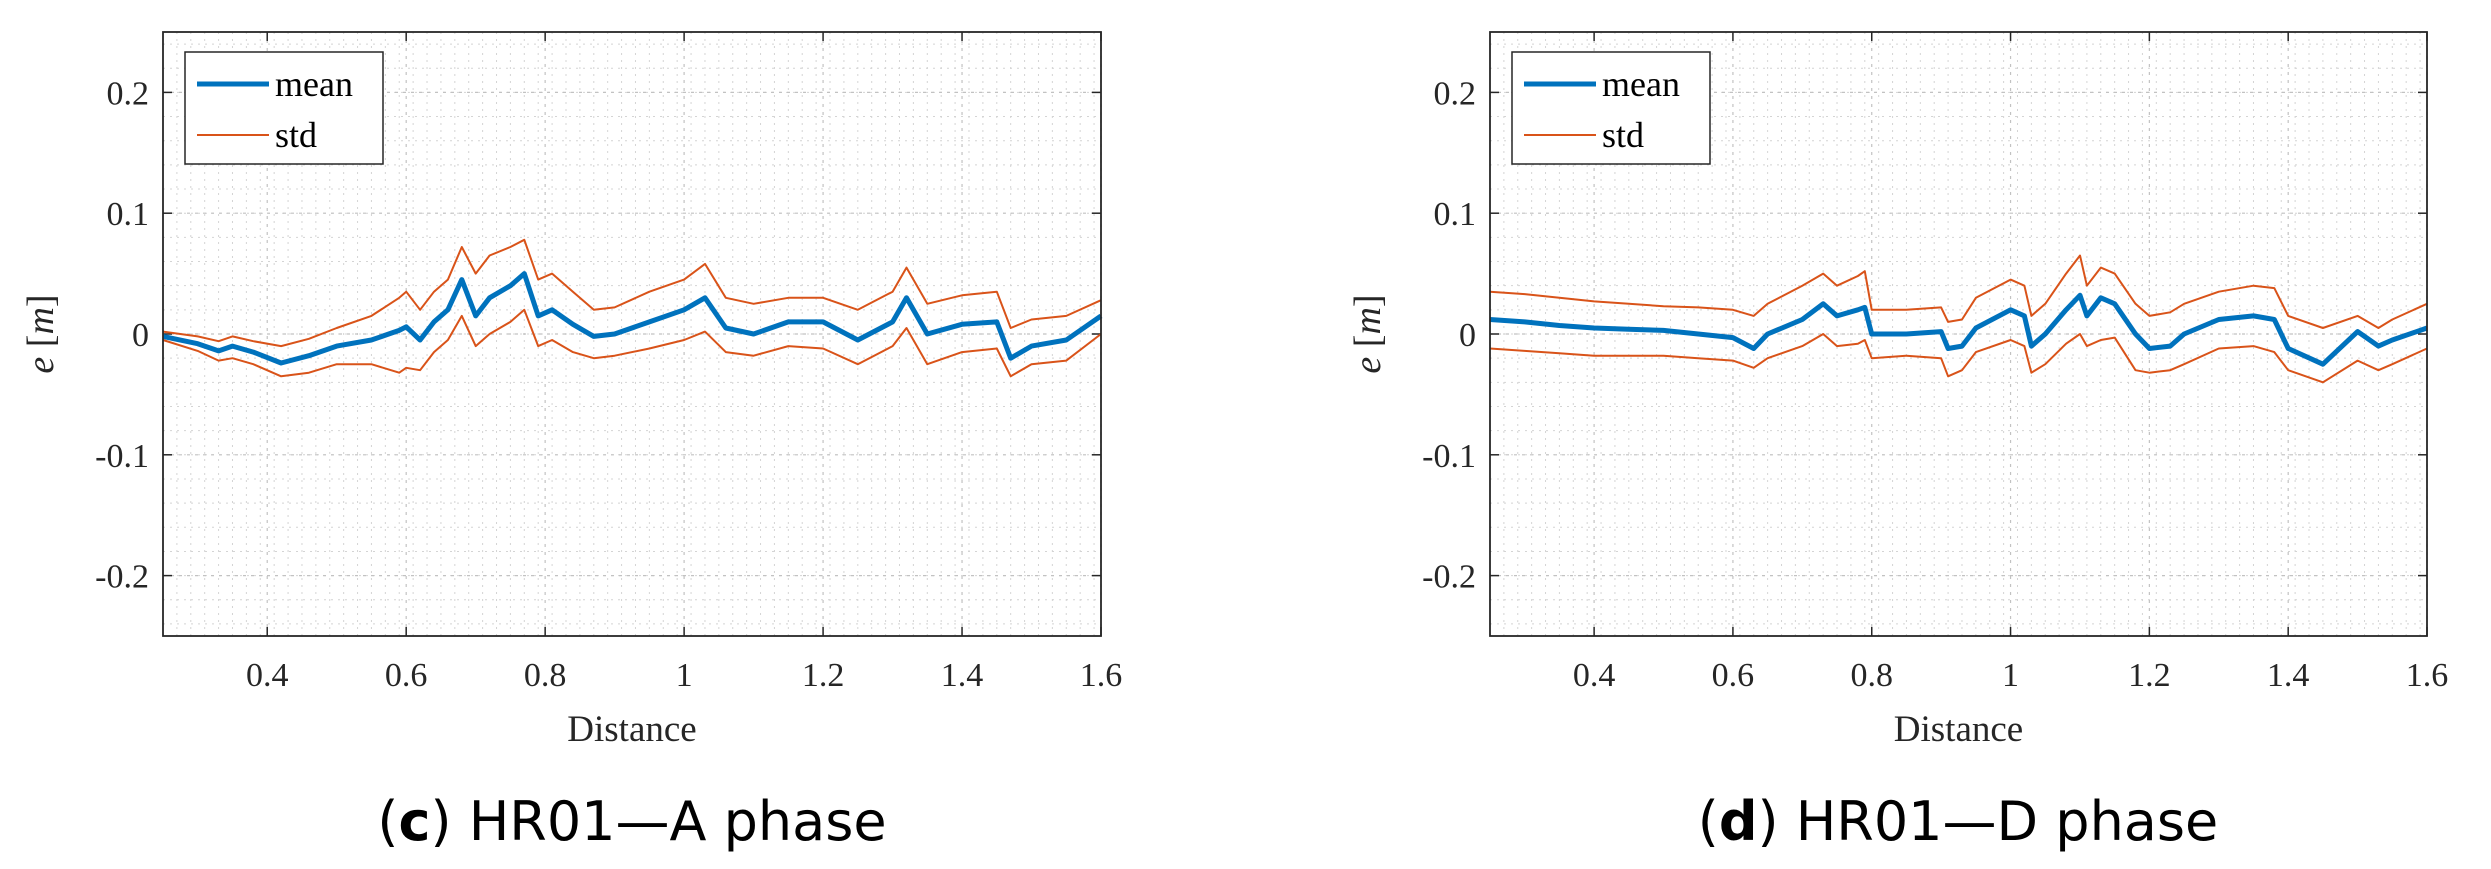 The width and height of the screenshot is (2491, 869). Describe the element at coordinates (2007, 821) in the screenshot. I see `caption-text: HR01—D phase` at that location.